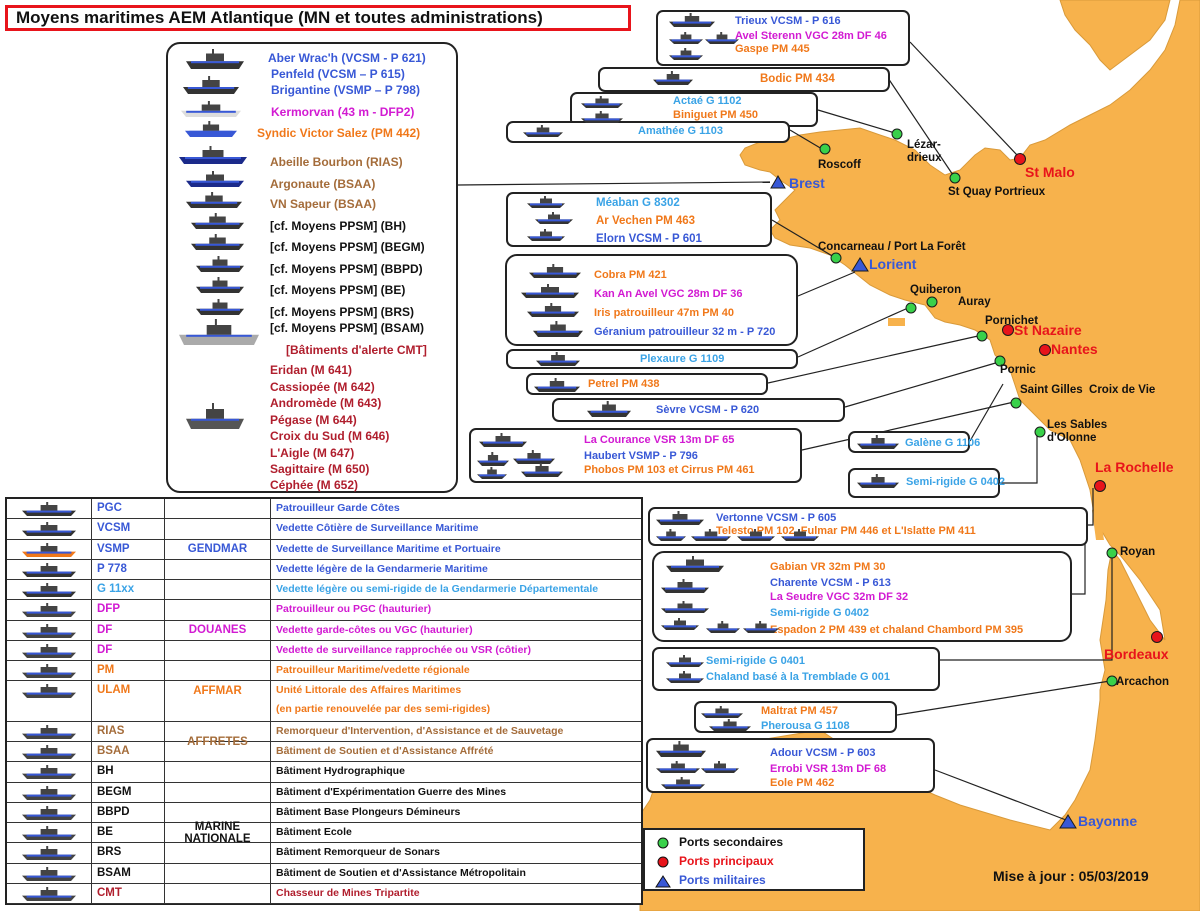  I want to click on connector-sevre, so click(922, 384).